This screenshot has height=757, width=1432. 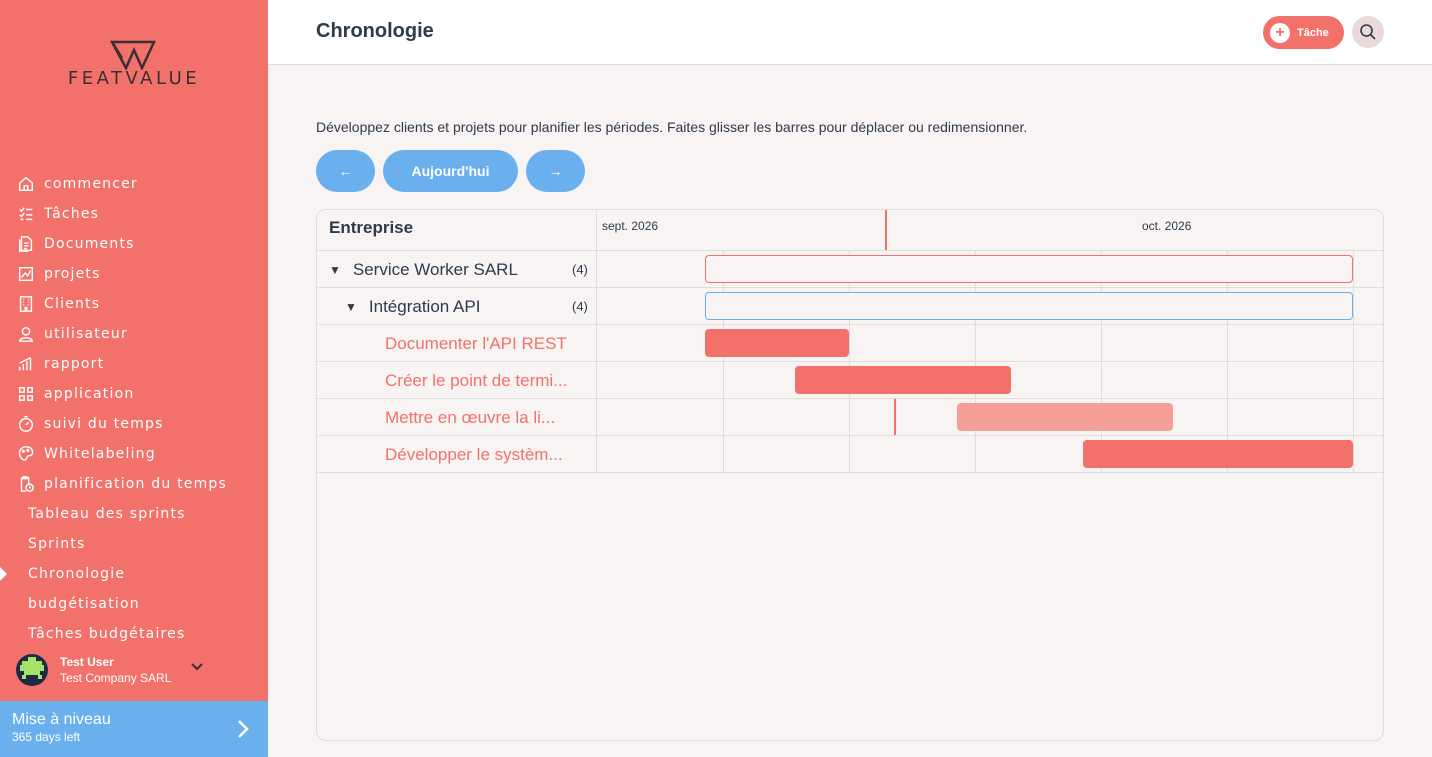 I want to click on sidebar-item-label: application, so click(x=89, y=394).